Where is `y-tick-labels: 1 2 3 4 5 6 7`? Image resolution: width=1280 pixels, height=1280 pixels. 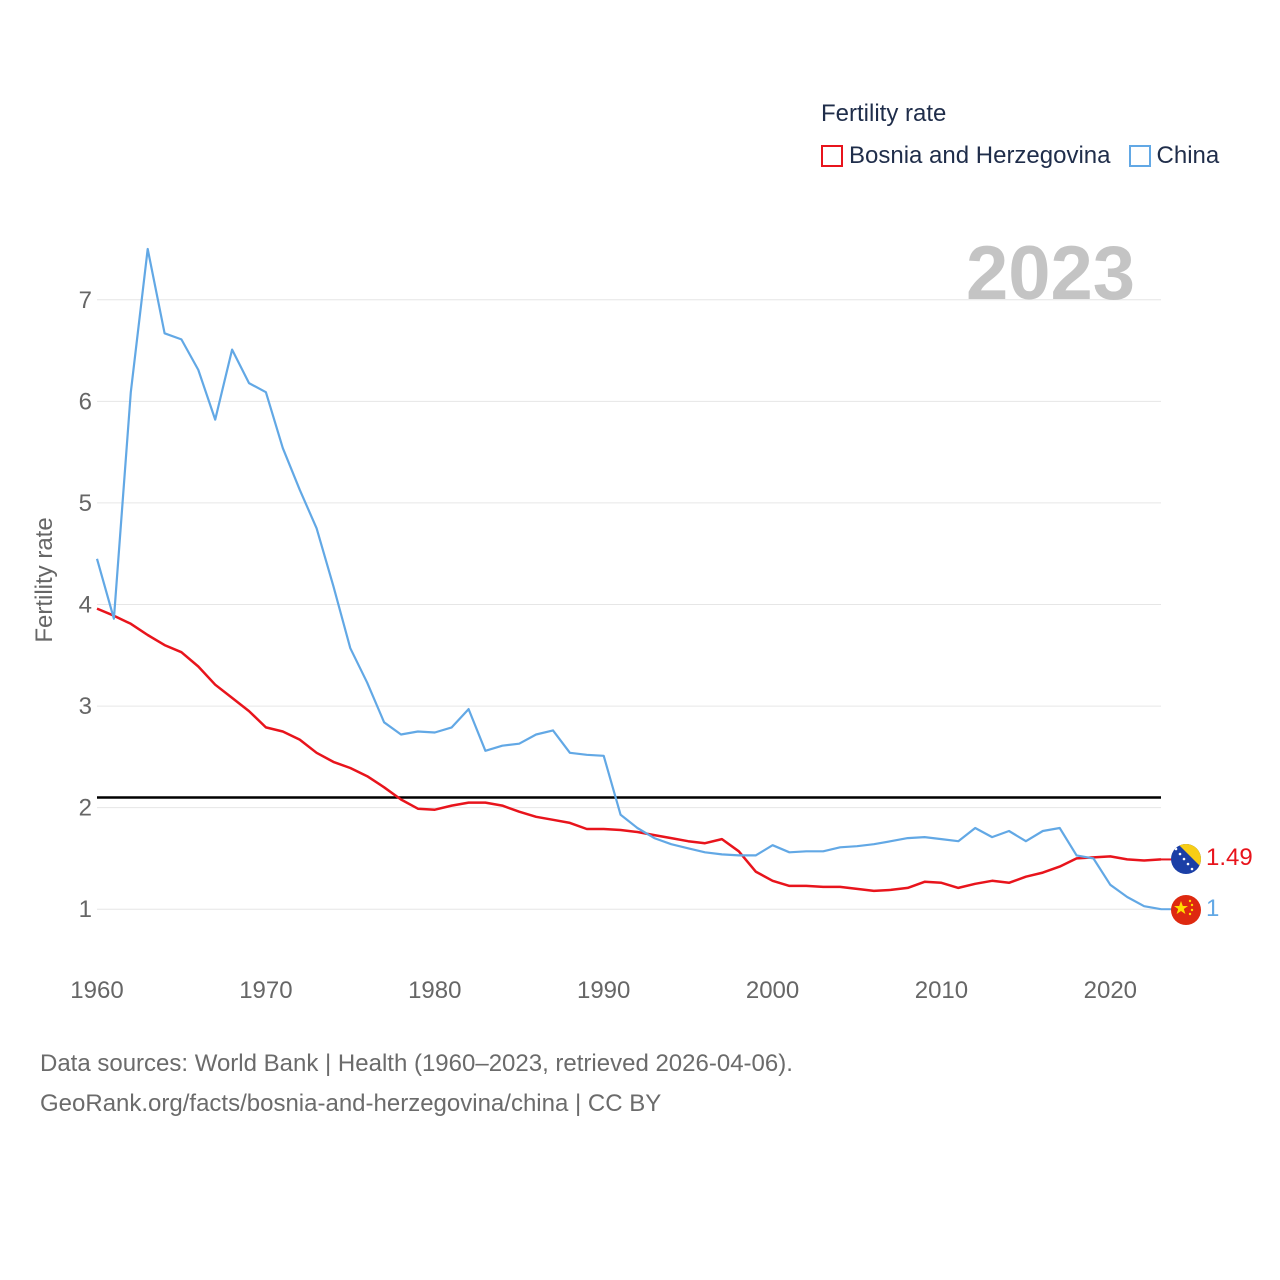 y-tick-labels: 1 2 3 4 5 6 7 is located at coordinates (85, 605).